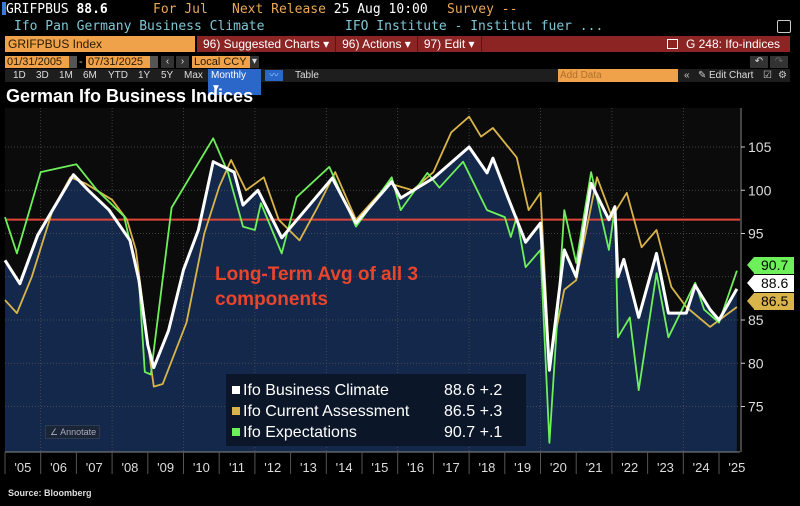 This screenshot has height=506, width=800. What do you see at coordinates (326, 411) in the screenshot?
I see `legend-label: Ifo Current Assessment` at bounding box center [326, 411].